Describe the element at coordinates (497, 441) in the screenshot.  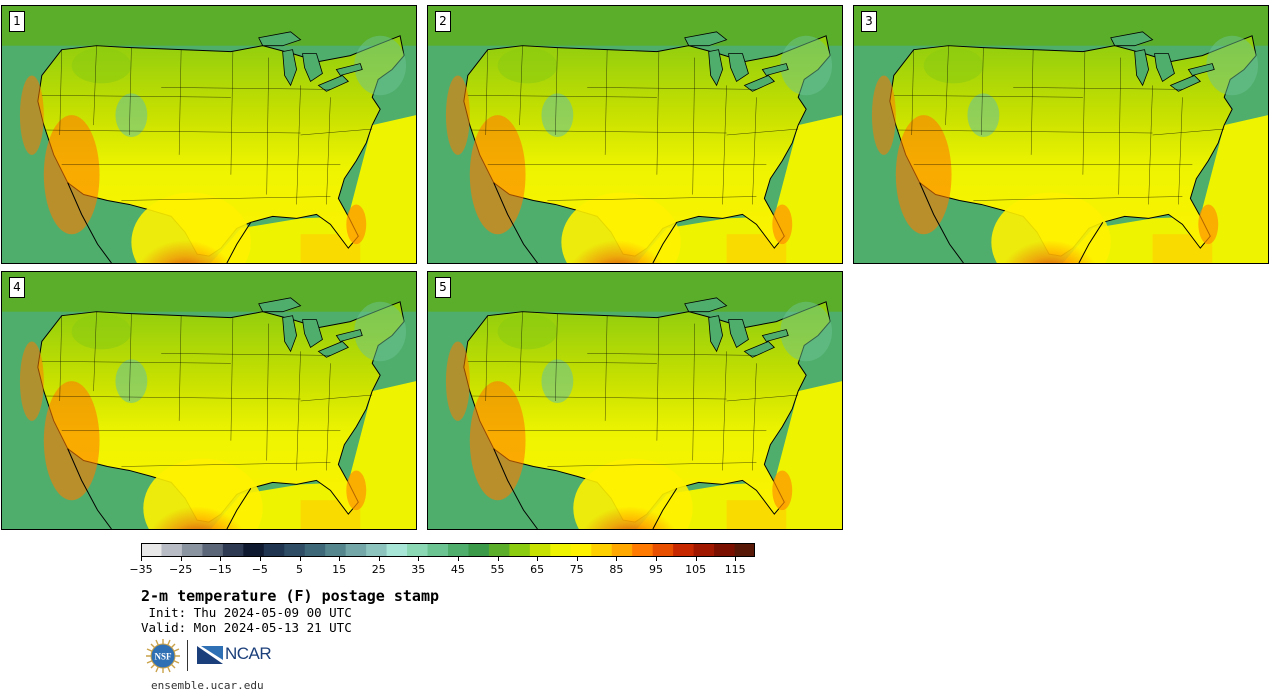
I see `southwest-heat-zone` at that location.